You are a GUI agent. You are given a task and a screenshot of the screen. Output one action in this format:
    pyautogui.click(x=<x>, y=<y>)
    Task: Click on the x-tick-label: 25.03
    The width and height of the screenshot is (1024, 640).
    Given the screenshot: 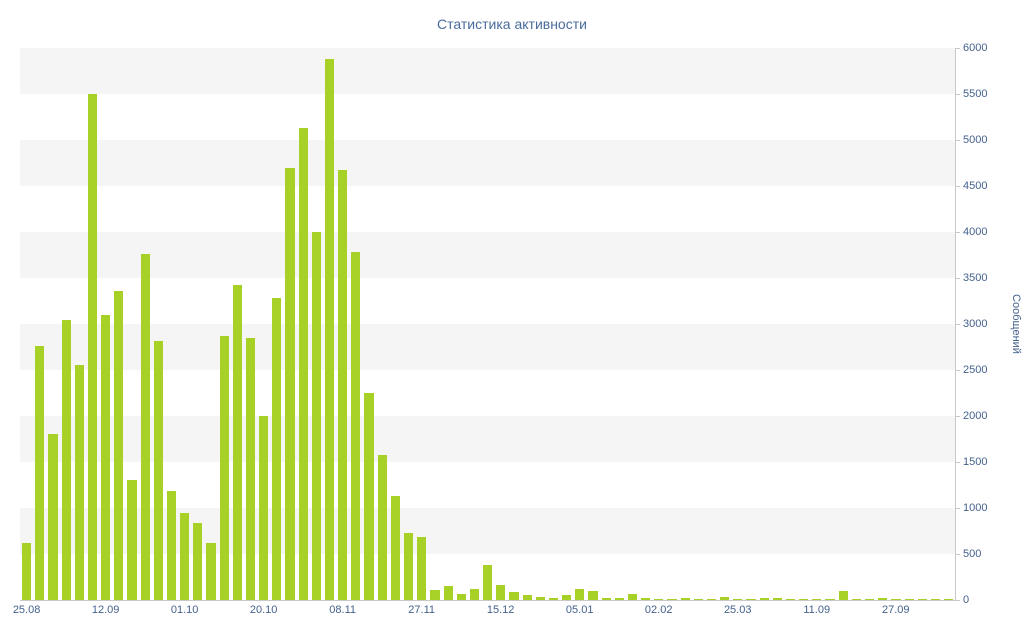 What is the action you would take?
    pyautogui.click(x=737, y=610)
    